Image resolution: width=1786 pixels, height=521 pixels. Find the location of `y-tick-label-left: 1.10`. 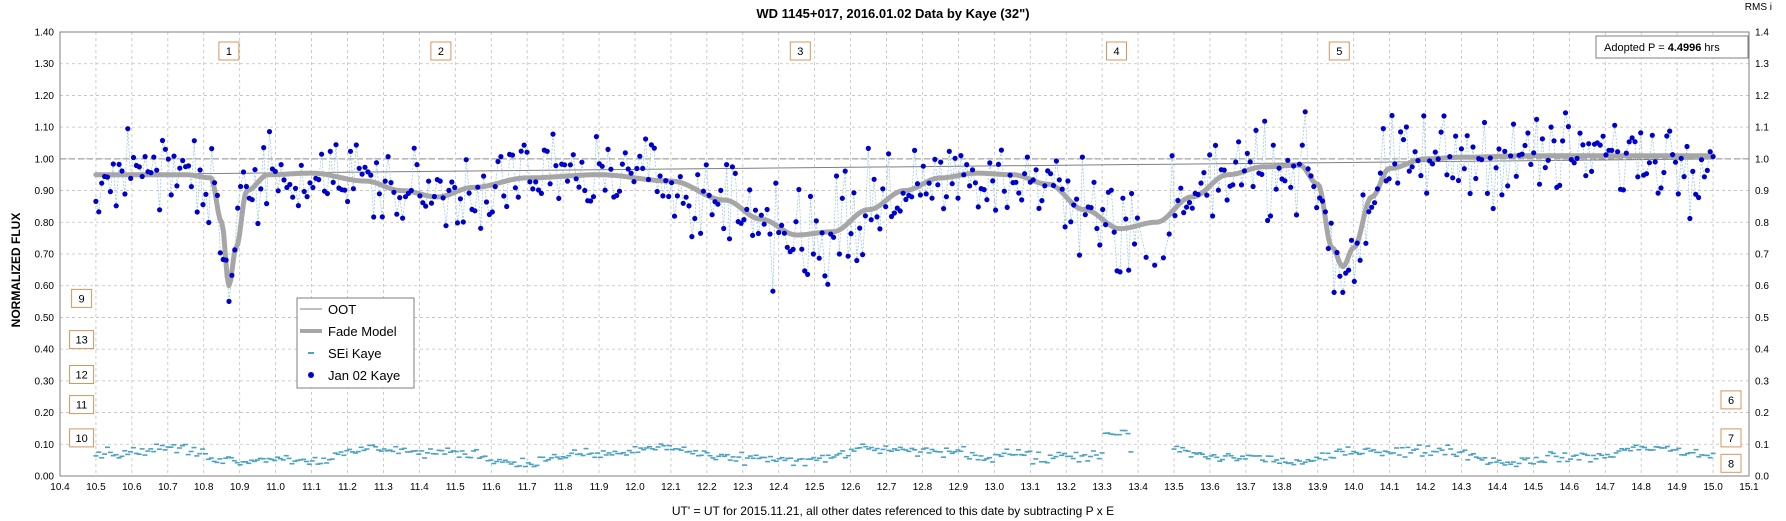

y-tick-label-left: 1.10 is located at coordinates (45, 128).